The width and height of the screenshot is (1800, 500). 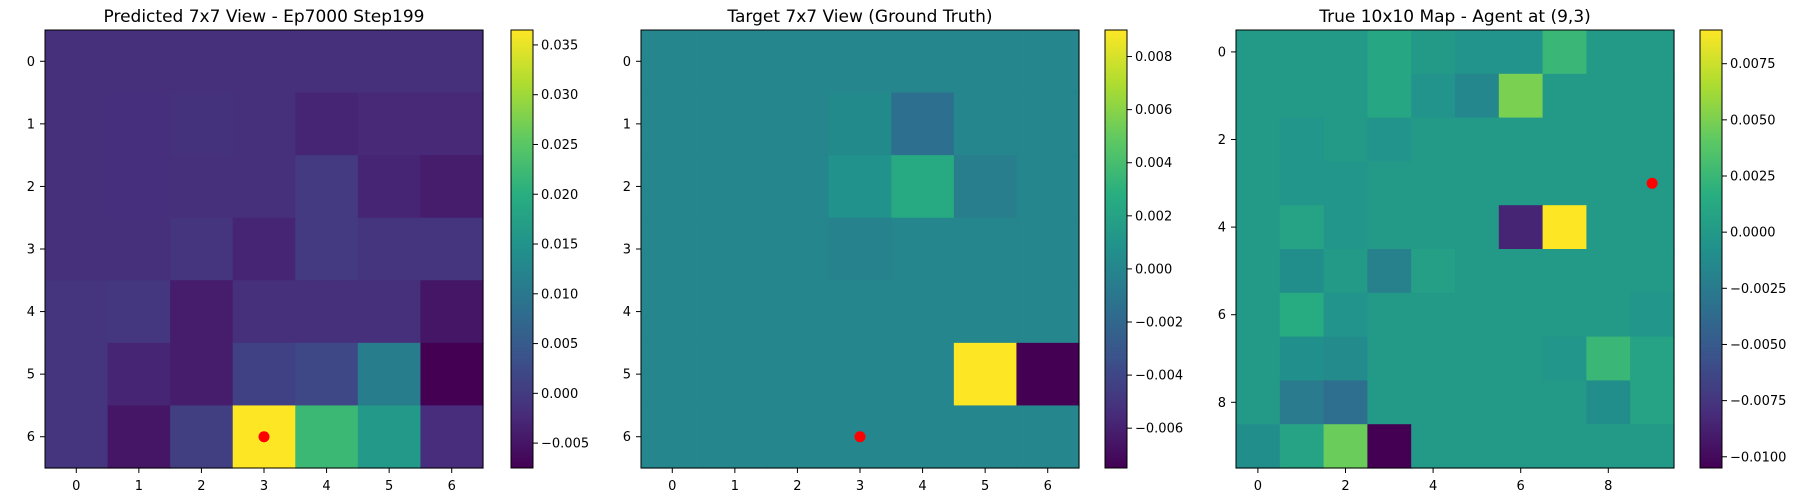 What do you see at coordinates (559, 195) in the screenshot?
I see `colorbar-tick-label: 0.020` at bounding box center [559, 195].